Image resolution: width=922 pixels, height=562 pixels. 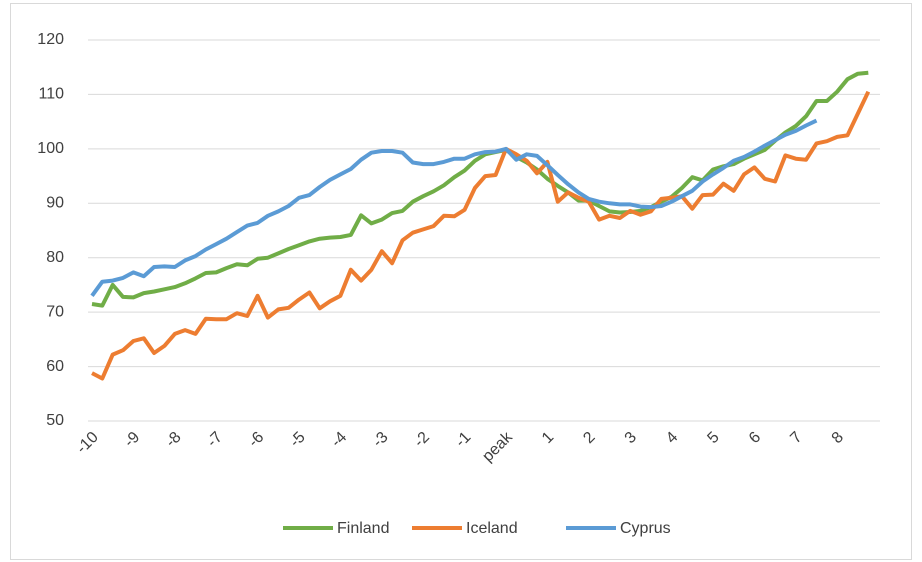 What do you see at coordinates (50, 39) in the screenshot?
I see `y-tick-label: 120` at bounding box center [50, 39].